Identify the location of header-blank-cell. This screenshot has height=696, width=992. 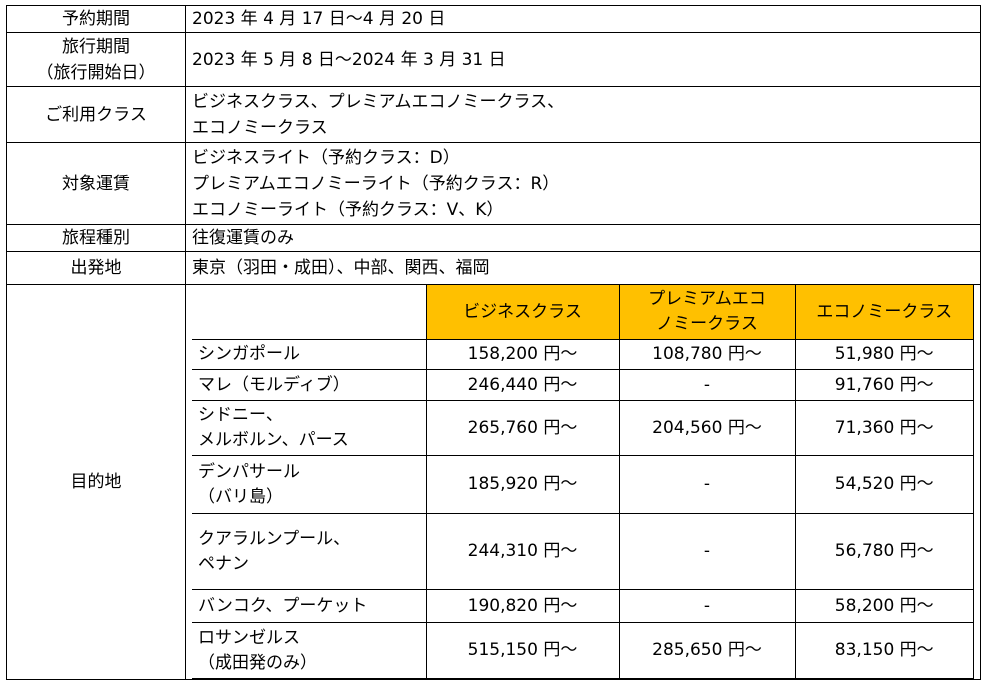
(309, 312).